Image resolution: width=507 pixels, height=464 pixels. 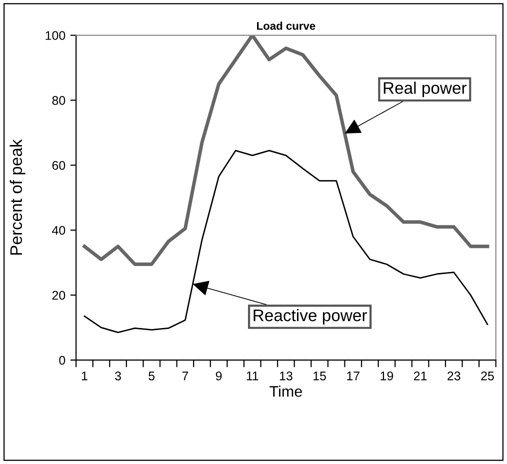 I want to click on x-tick-label: 21, so click(x=420, y=376).